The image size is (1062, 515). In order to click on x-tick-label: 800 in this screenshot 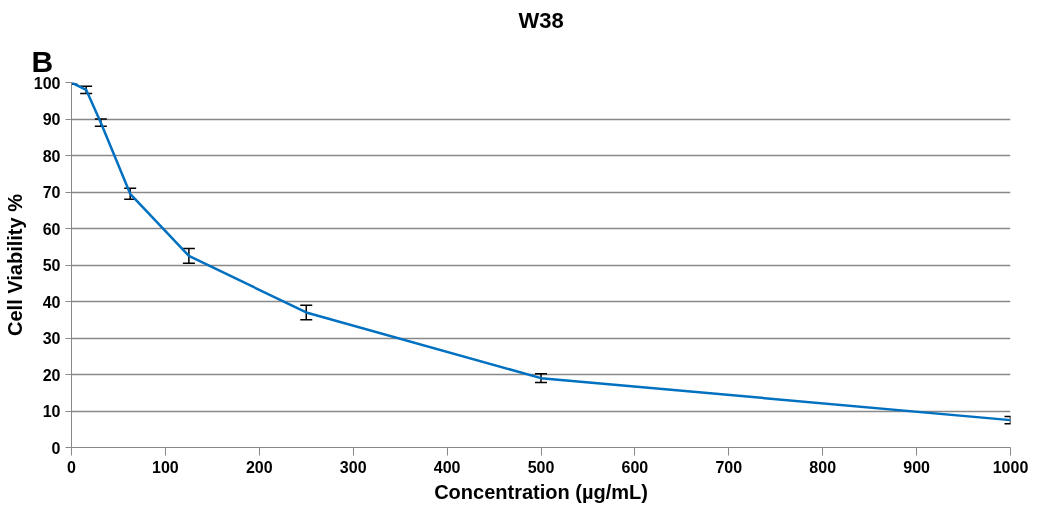, I will do `click(823, 467)`.